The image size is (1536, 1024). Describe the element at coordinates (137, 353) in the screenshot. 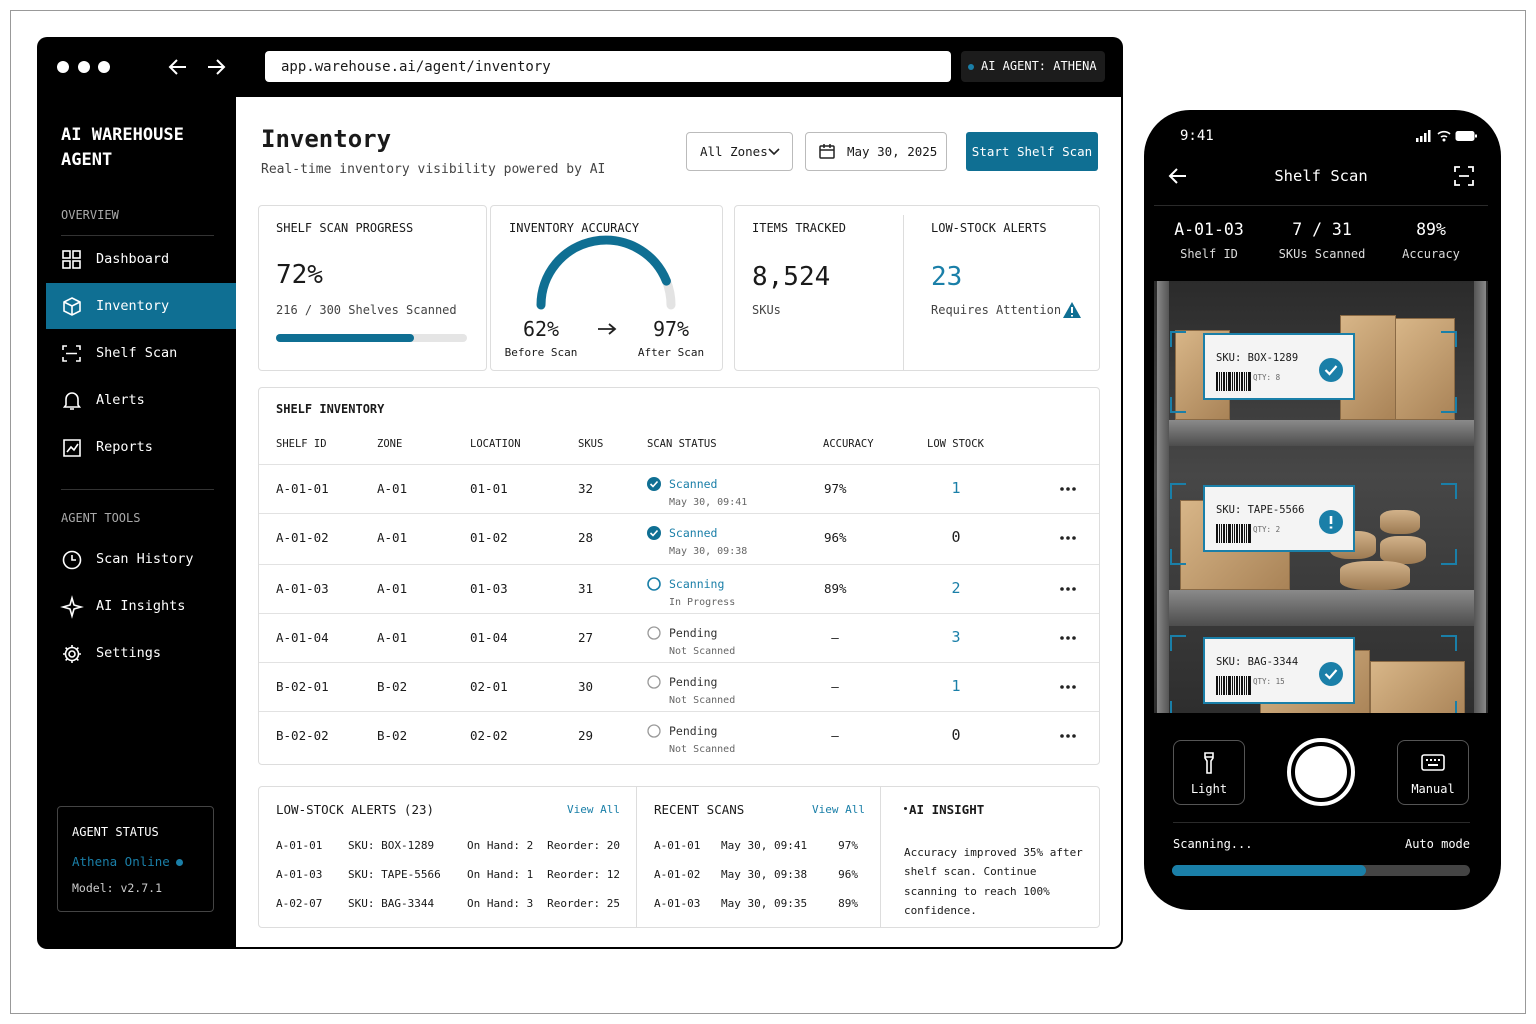

I see `nav-label: Shelf Scan` at that location.